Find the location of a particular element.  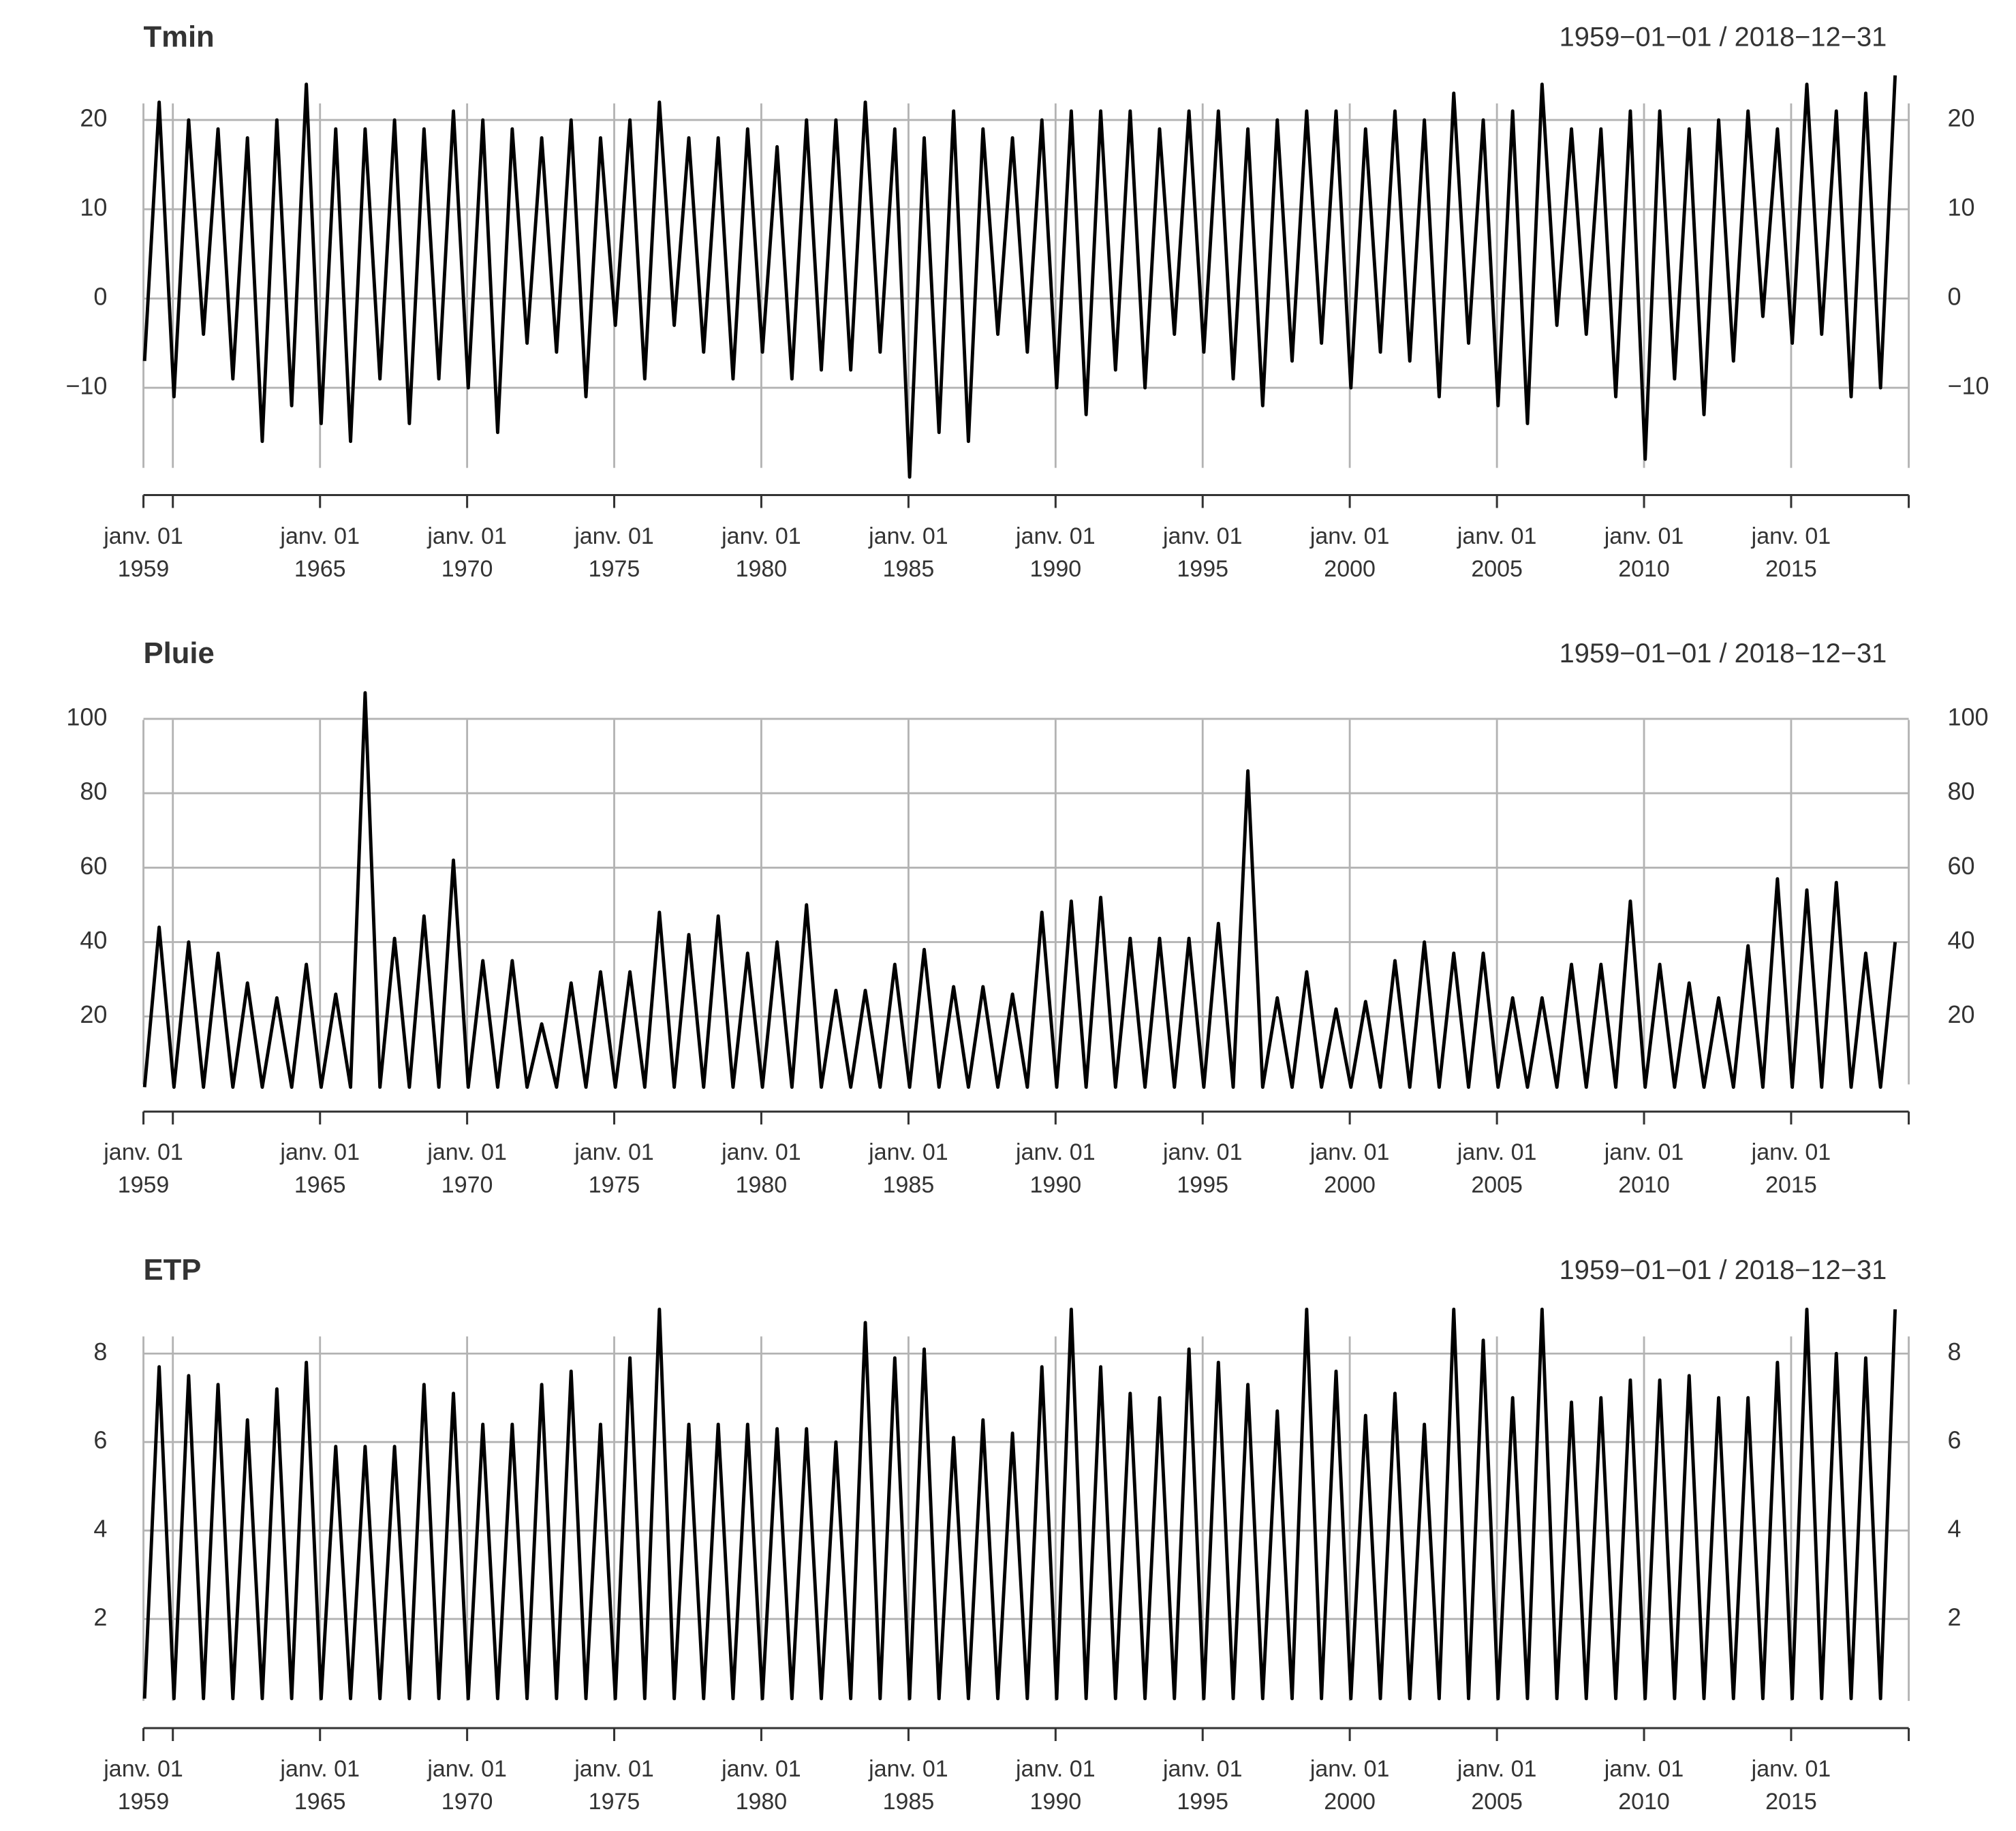

chart-title: Pluie is located at coordinates (179, 653).